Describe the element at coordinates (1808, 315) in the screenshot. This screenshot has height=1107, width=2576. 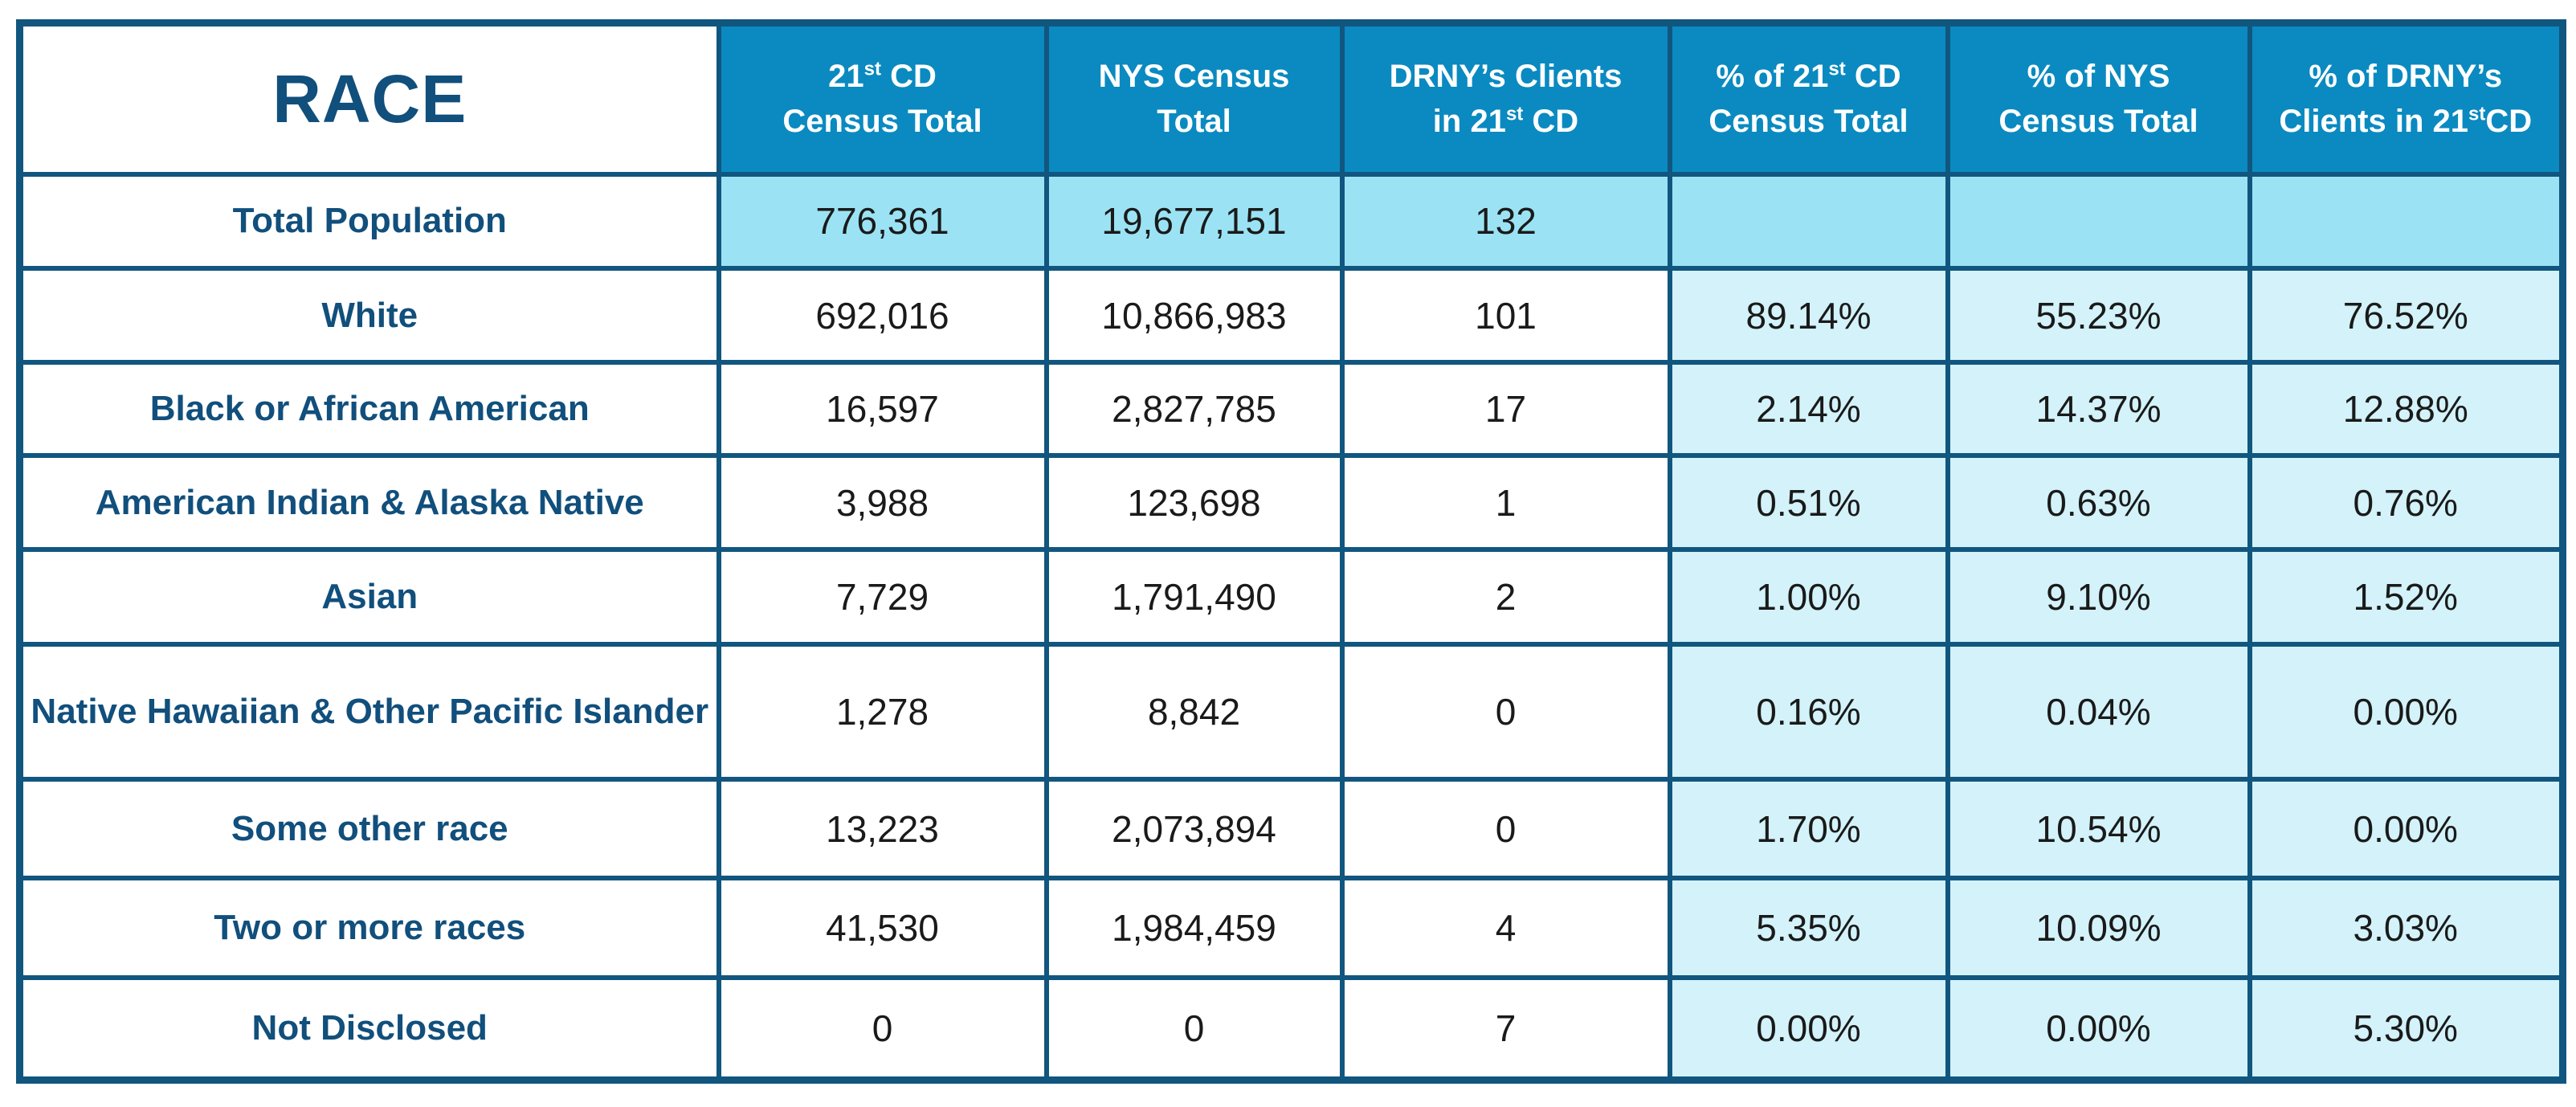
I see `percent-cell: 89.14%` at that location.